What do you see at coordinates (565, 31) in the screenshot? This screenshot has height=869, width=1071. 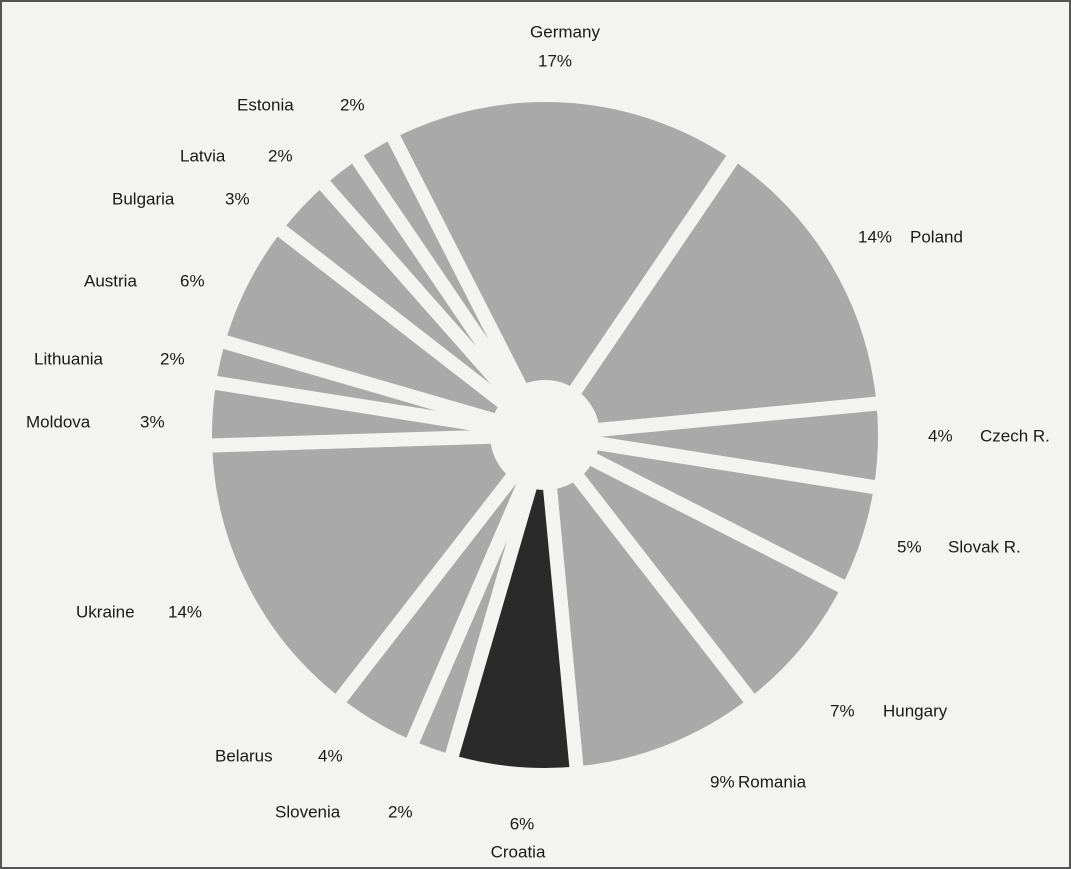 I see `slice-label: Germany` at bounding box center [565, 31].